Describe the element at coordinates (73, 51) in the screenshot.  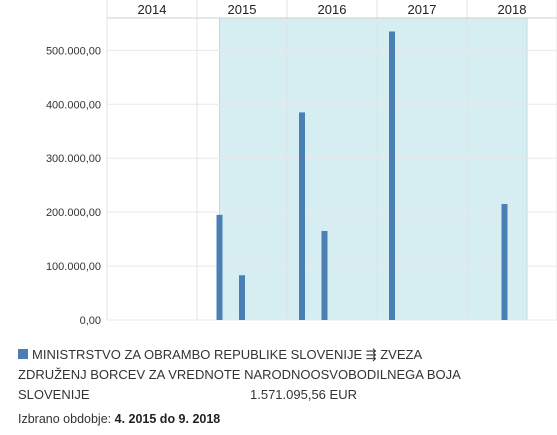
I see `y-tick-label: 500.000,00` at that location.